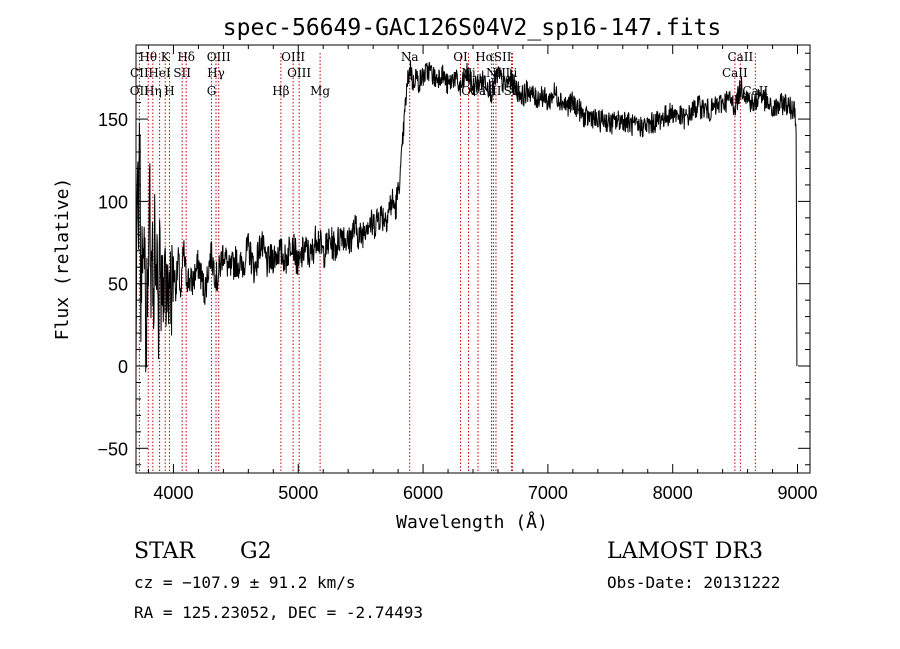 This screenshot has height=649, width=900. Describe the element at coordinates (166, 57) in the screenshot. I see `line-label: K` at that location.